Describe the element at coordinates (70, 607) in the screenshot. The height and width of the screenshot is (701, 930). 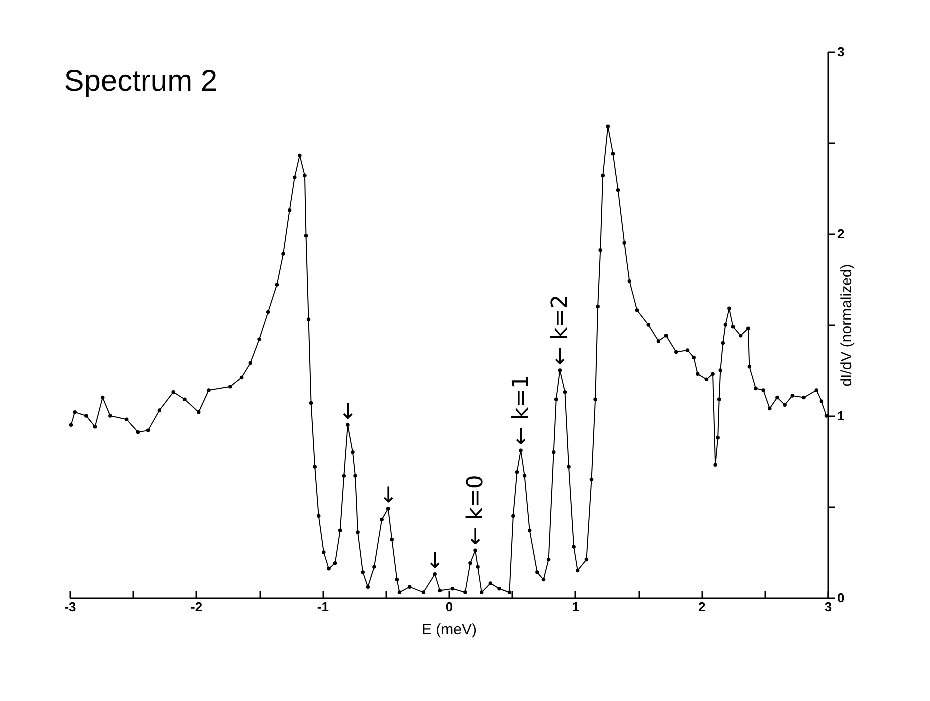
I see `x-tick-label: -3` at that location.